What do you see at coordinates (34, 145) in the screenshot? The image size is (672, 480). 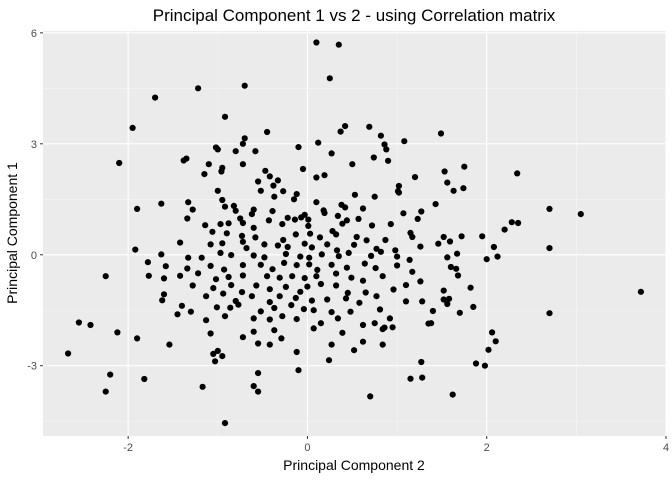 I see `y-tick-label: 3` at bounding box center [34, 145].